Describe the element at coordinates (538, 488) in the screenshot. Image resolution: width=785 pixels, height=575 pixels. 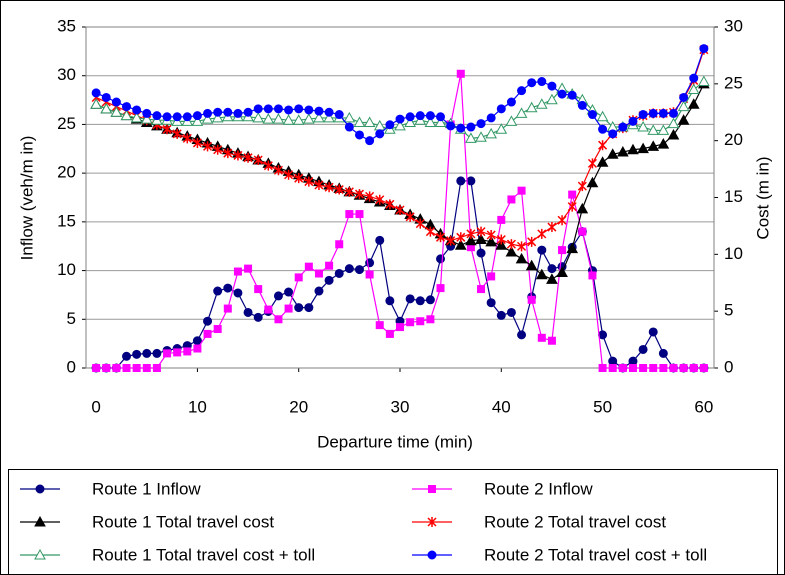
I see `legend-label: Route 2 Inflow` at that location.